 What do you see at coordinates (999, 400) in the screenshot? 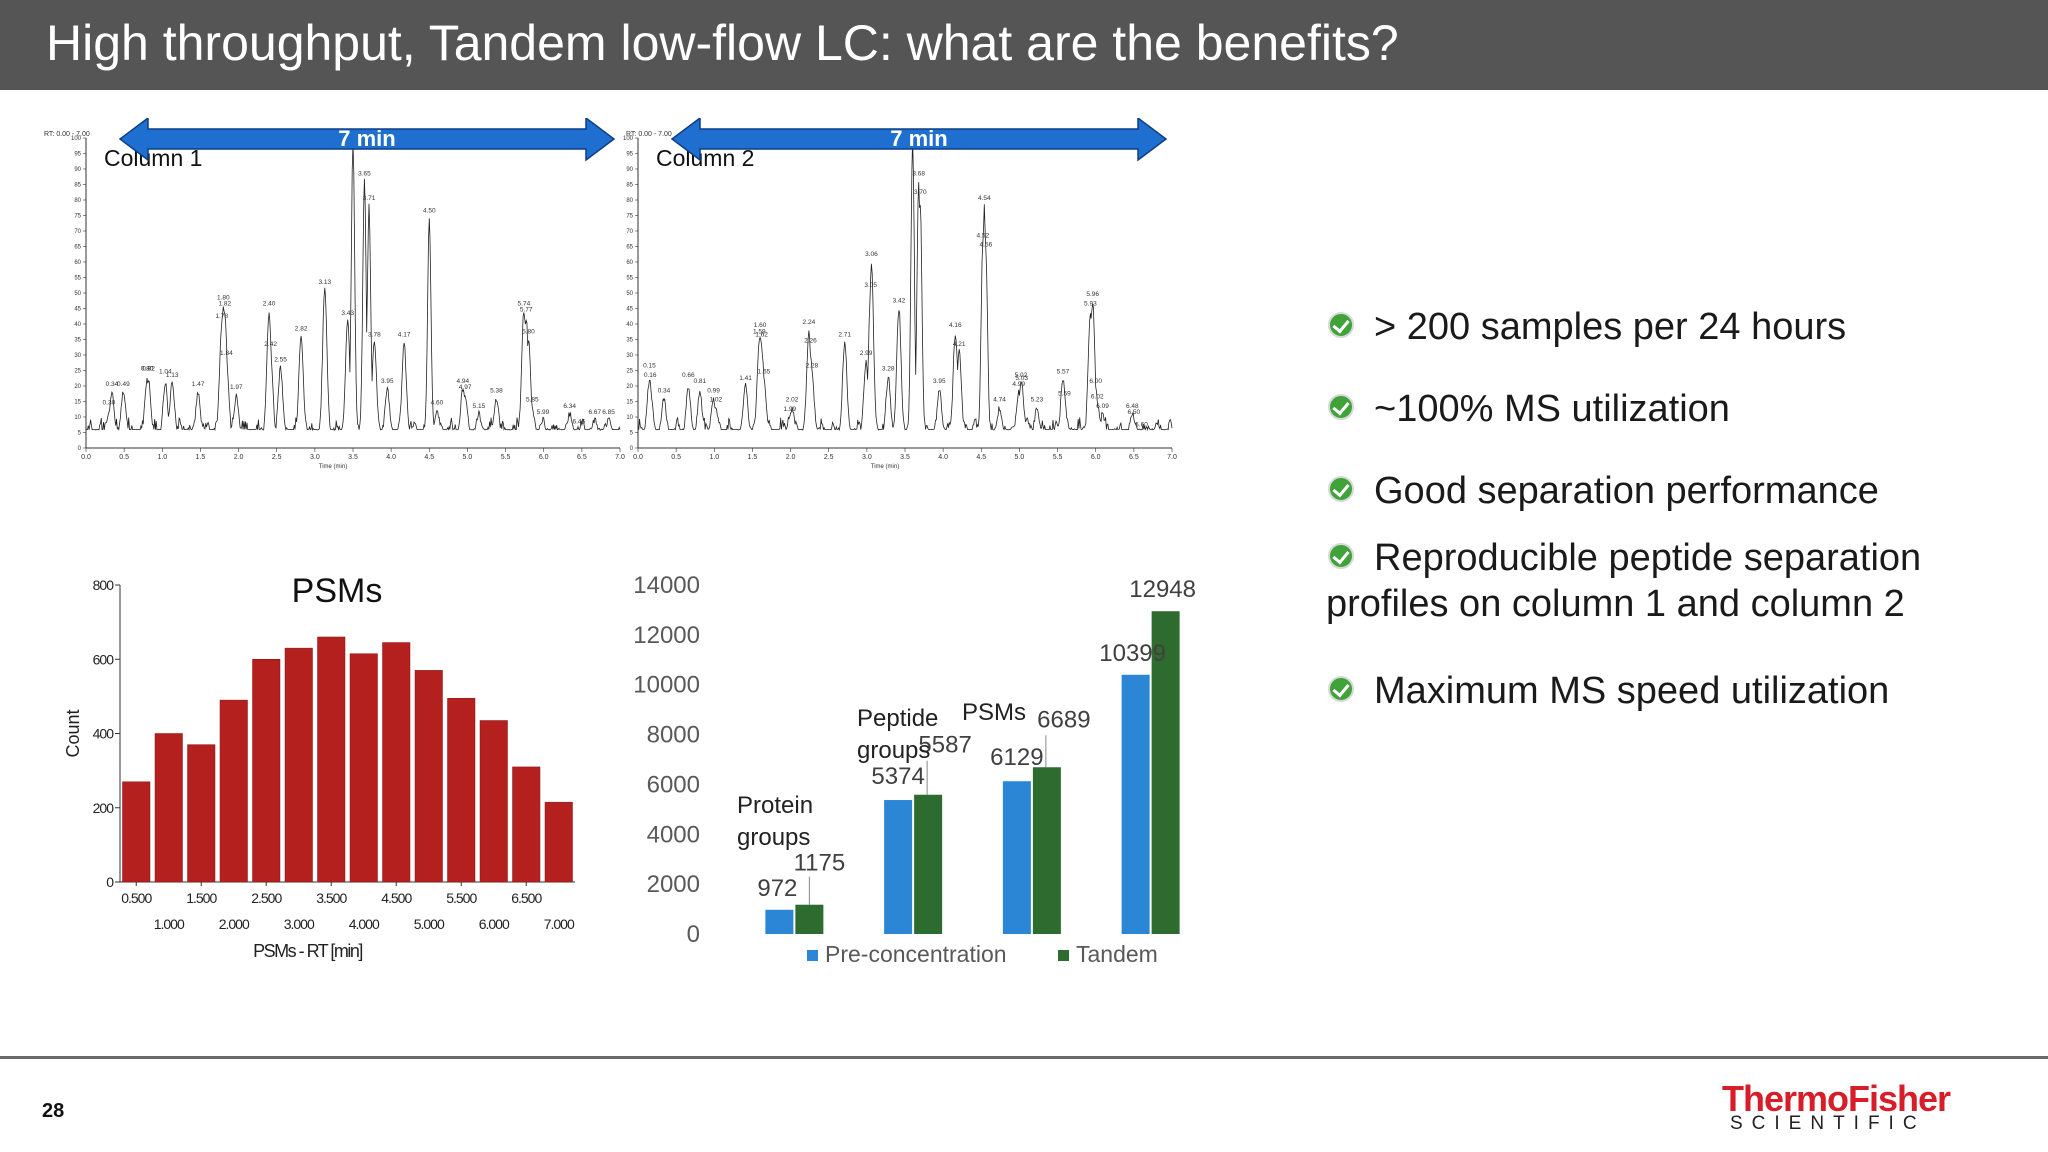
I see `chrom-peak-label: 4.74` at bounding box center [999, 400].